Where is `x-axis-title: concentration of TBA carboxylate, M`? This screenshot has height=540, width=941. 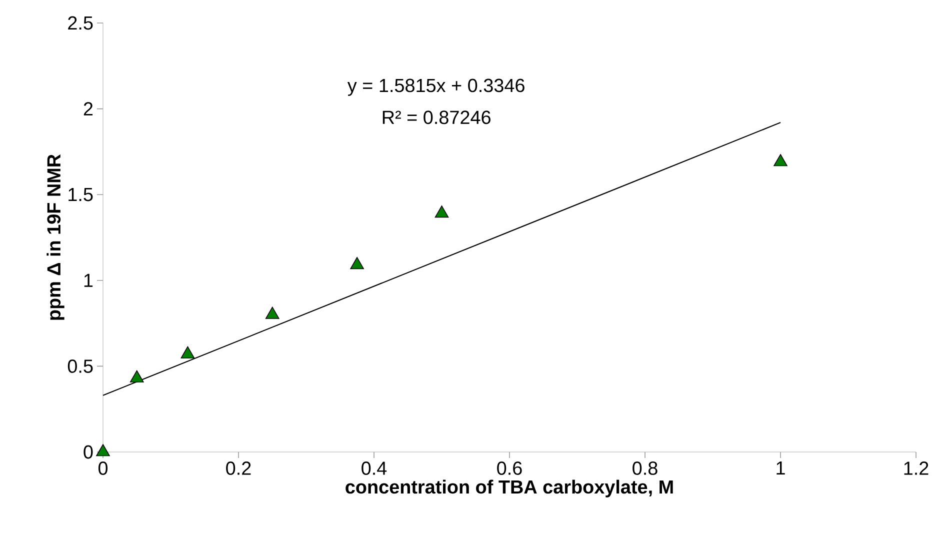
x-axis-title: concentration of TBA carboxylate, M is located at coordinates (509, 489).